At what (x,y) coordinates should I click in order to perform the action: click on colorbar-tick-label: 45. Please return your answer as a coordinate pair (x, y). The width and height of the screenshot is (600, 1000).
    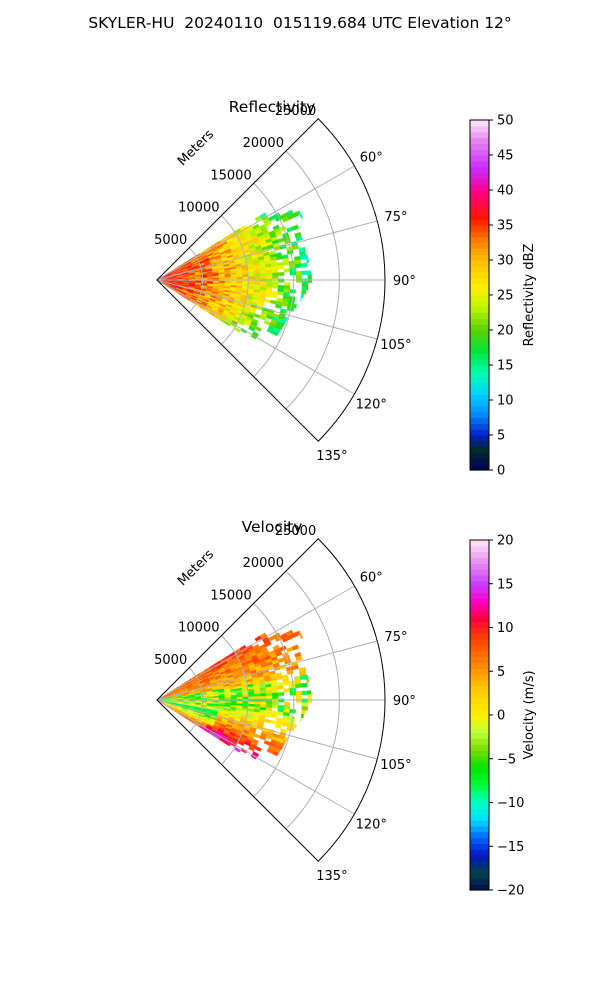
    Looking at the image, I should click on (505, 156).